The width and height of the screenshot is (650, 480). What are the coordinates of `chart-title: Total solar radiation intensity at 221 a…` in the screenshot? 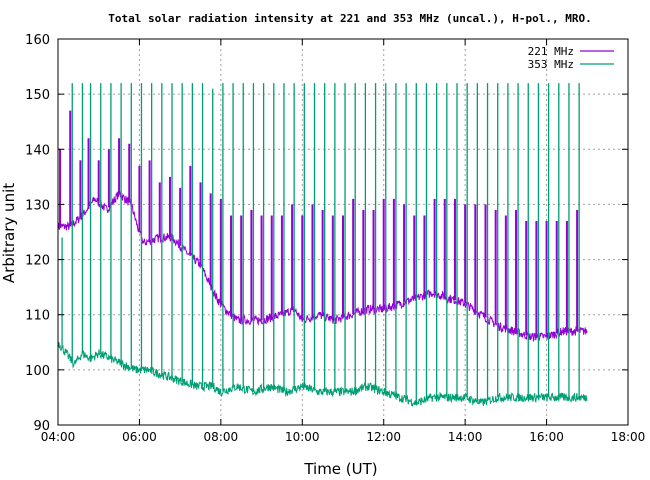 It's located at (349, 18).